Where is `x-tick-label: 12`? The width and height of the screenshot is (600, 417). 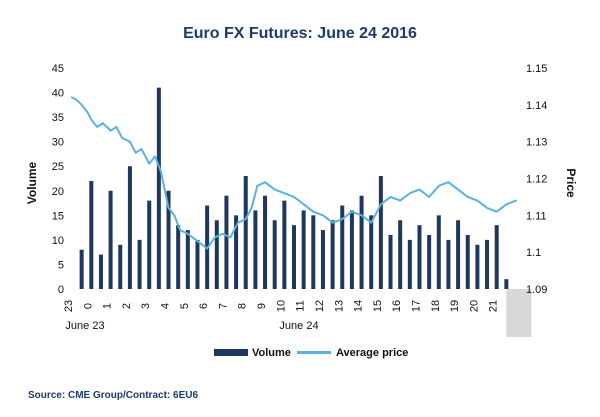
x-tick-label: 12 is located at coordinates (320, 306).